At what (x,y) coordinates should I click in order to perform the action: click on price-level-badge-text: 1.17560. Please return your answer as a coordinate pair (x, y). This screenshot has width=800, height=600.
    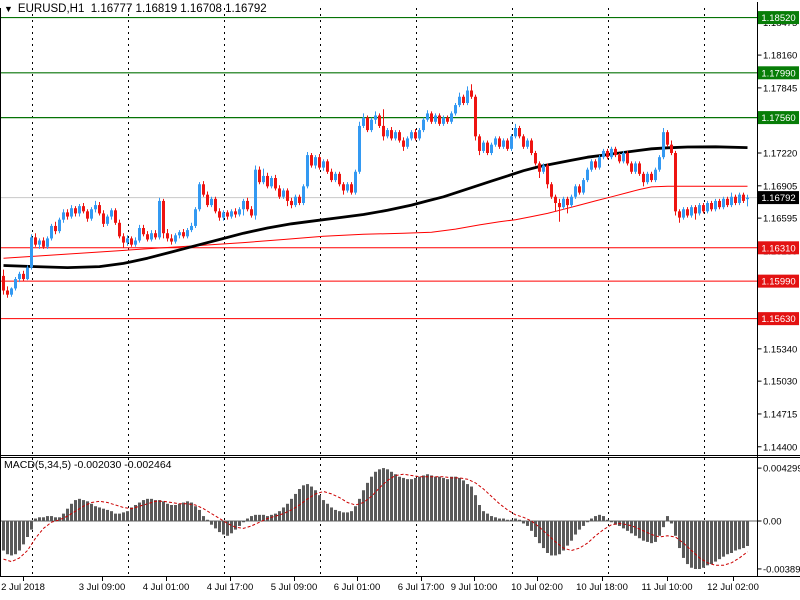
    Looking at the image, I should click on (778, 118).